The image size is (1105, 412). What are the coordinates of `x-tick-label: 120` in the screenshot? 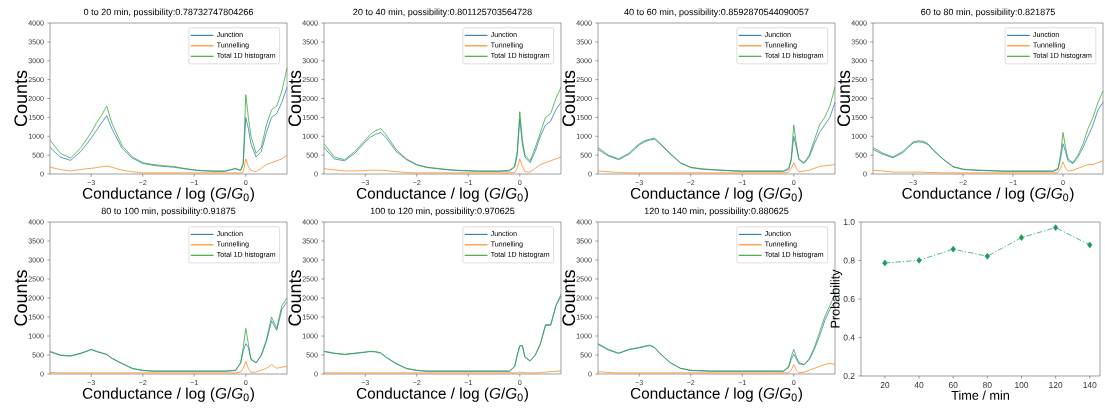 It's located at (1056, 385).